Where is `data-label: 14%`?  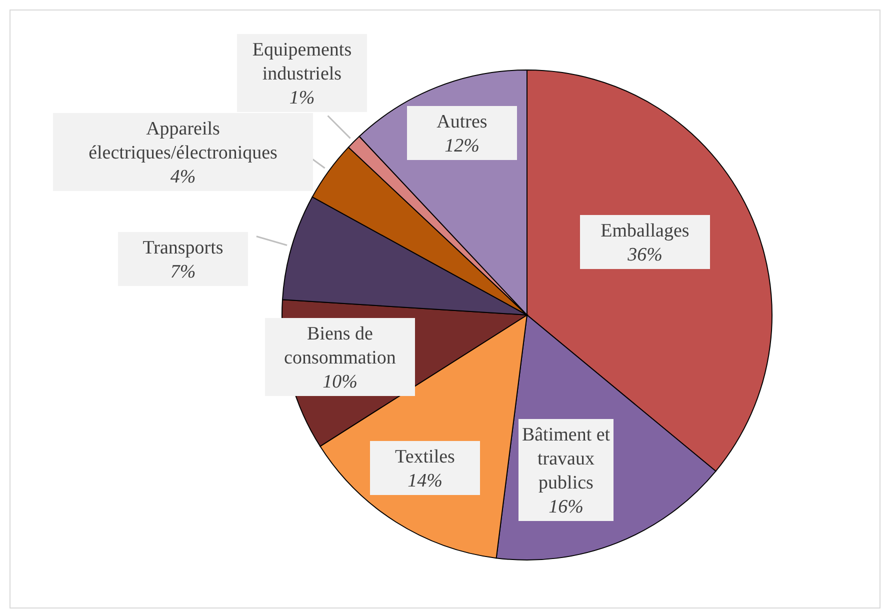
data-label: 14% is located at coordinates (425, 481).